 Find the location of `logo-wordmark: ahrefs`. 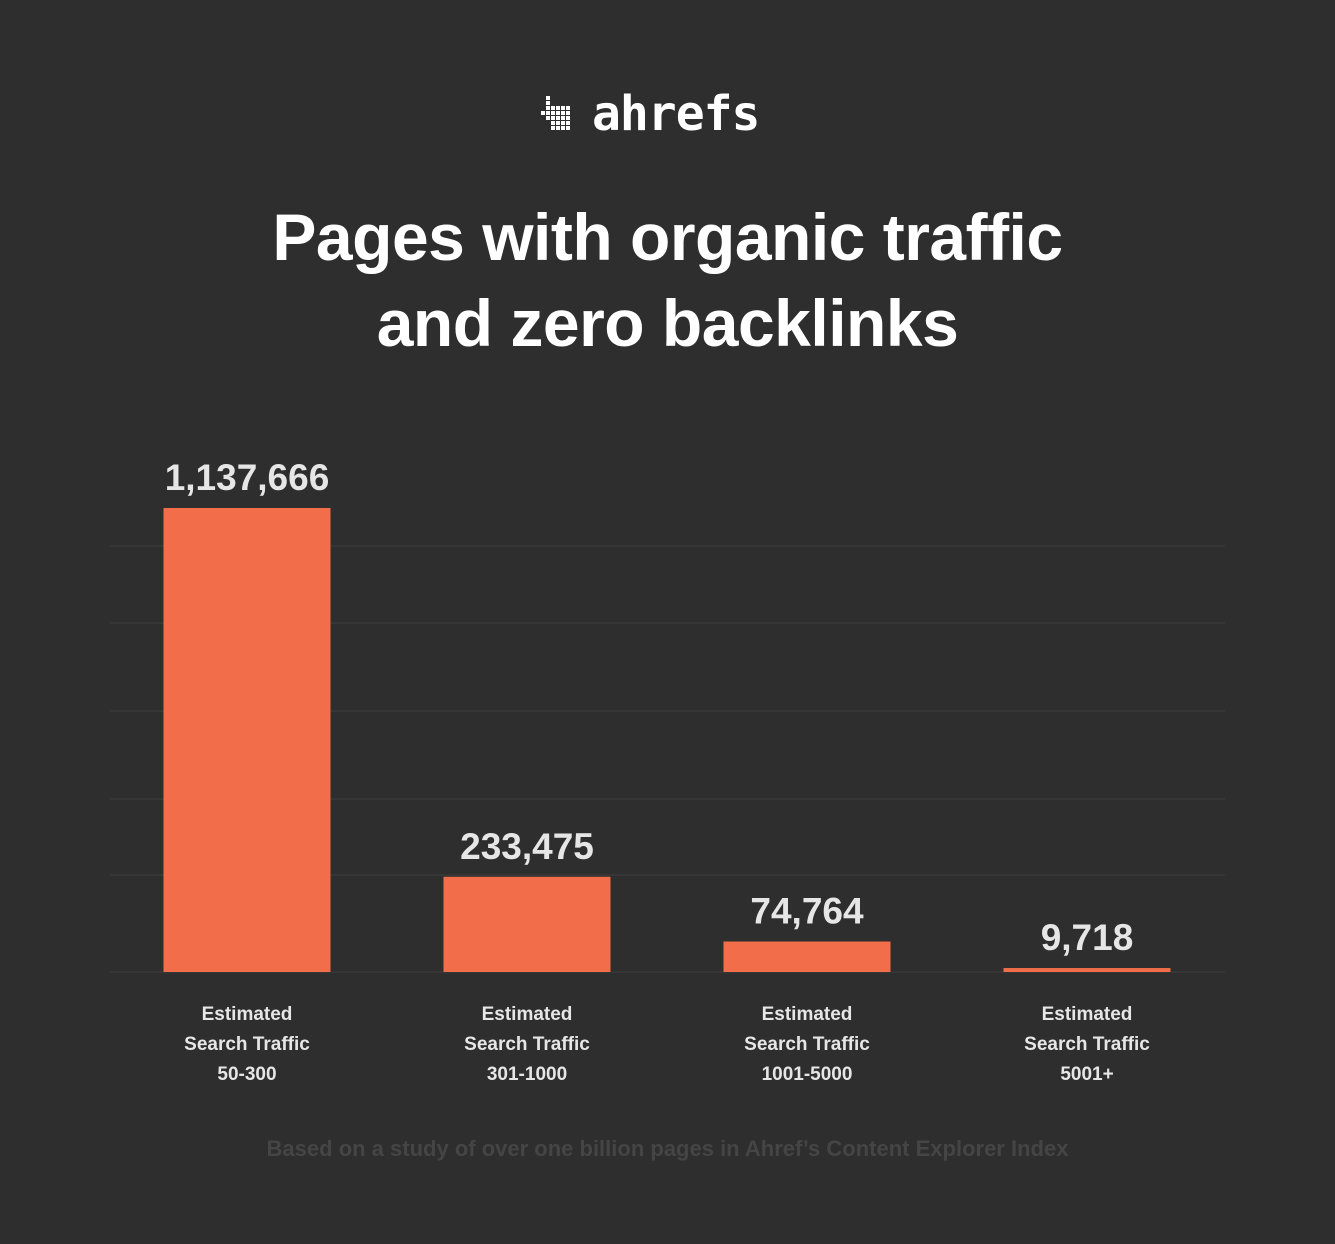

logo-wordmark: ahrefs is located at coordinates (676, 114).